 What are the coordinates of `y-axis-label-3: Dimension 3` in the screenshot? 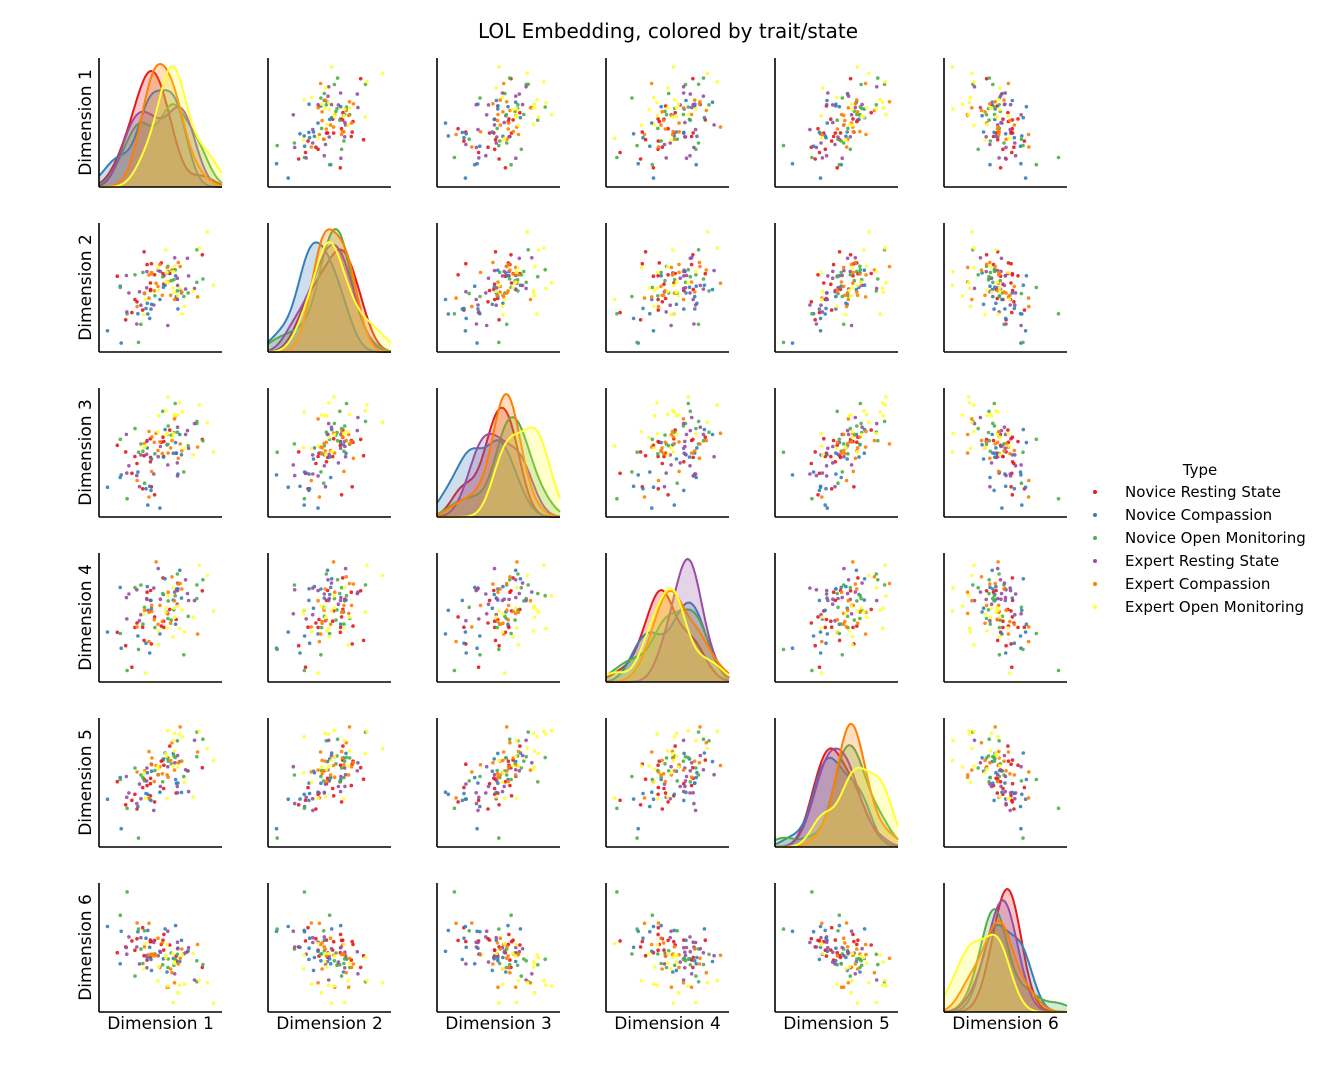 It's located at (86, 452).